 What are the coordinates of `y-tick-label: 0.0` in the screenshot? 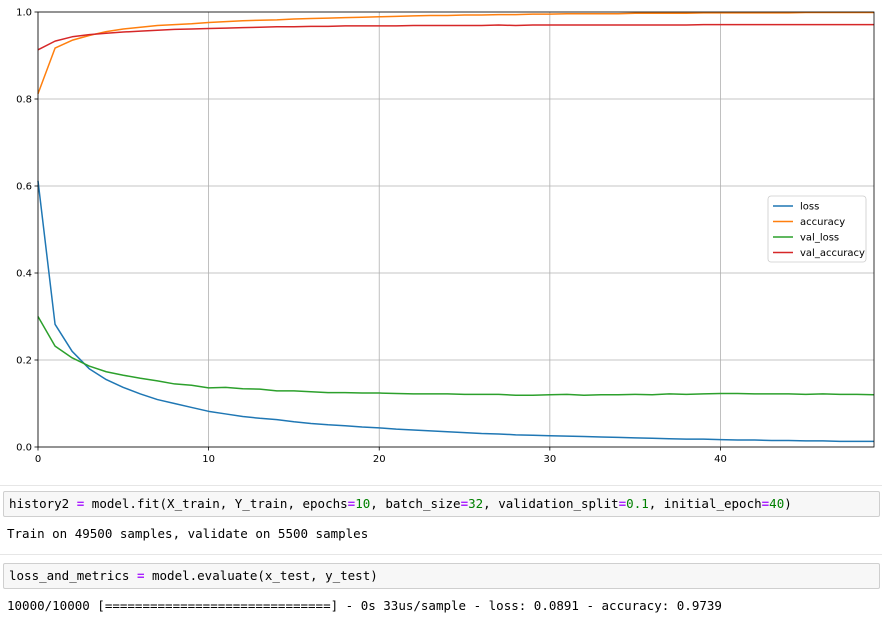 It's located at (24, 448).